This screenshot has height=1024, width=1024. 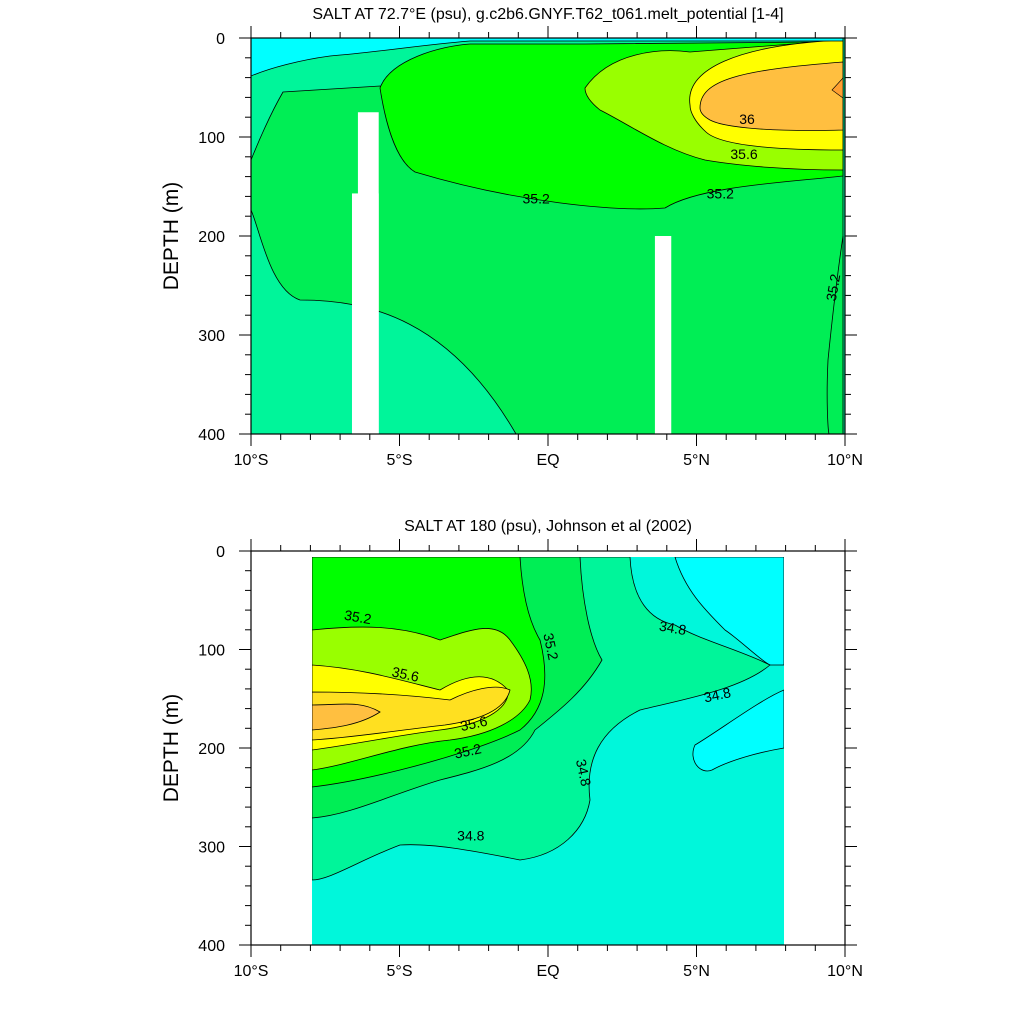 I want to click on contour-label-text: 36, so click(x=747, y=119).